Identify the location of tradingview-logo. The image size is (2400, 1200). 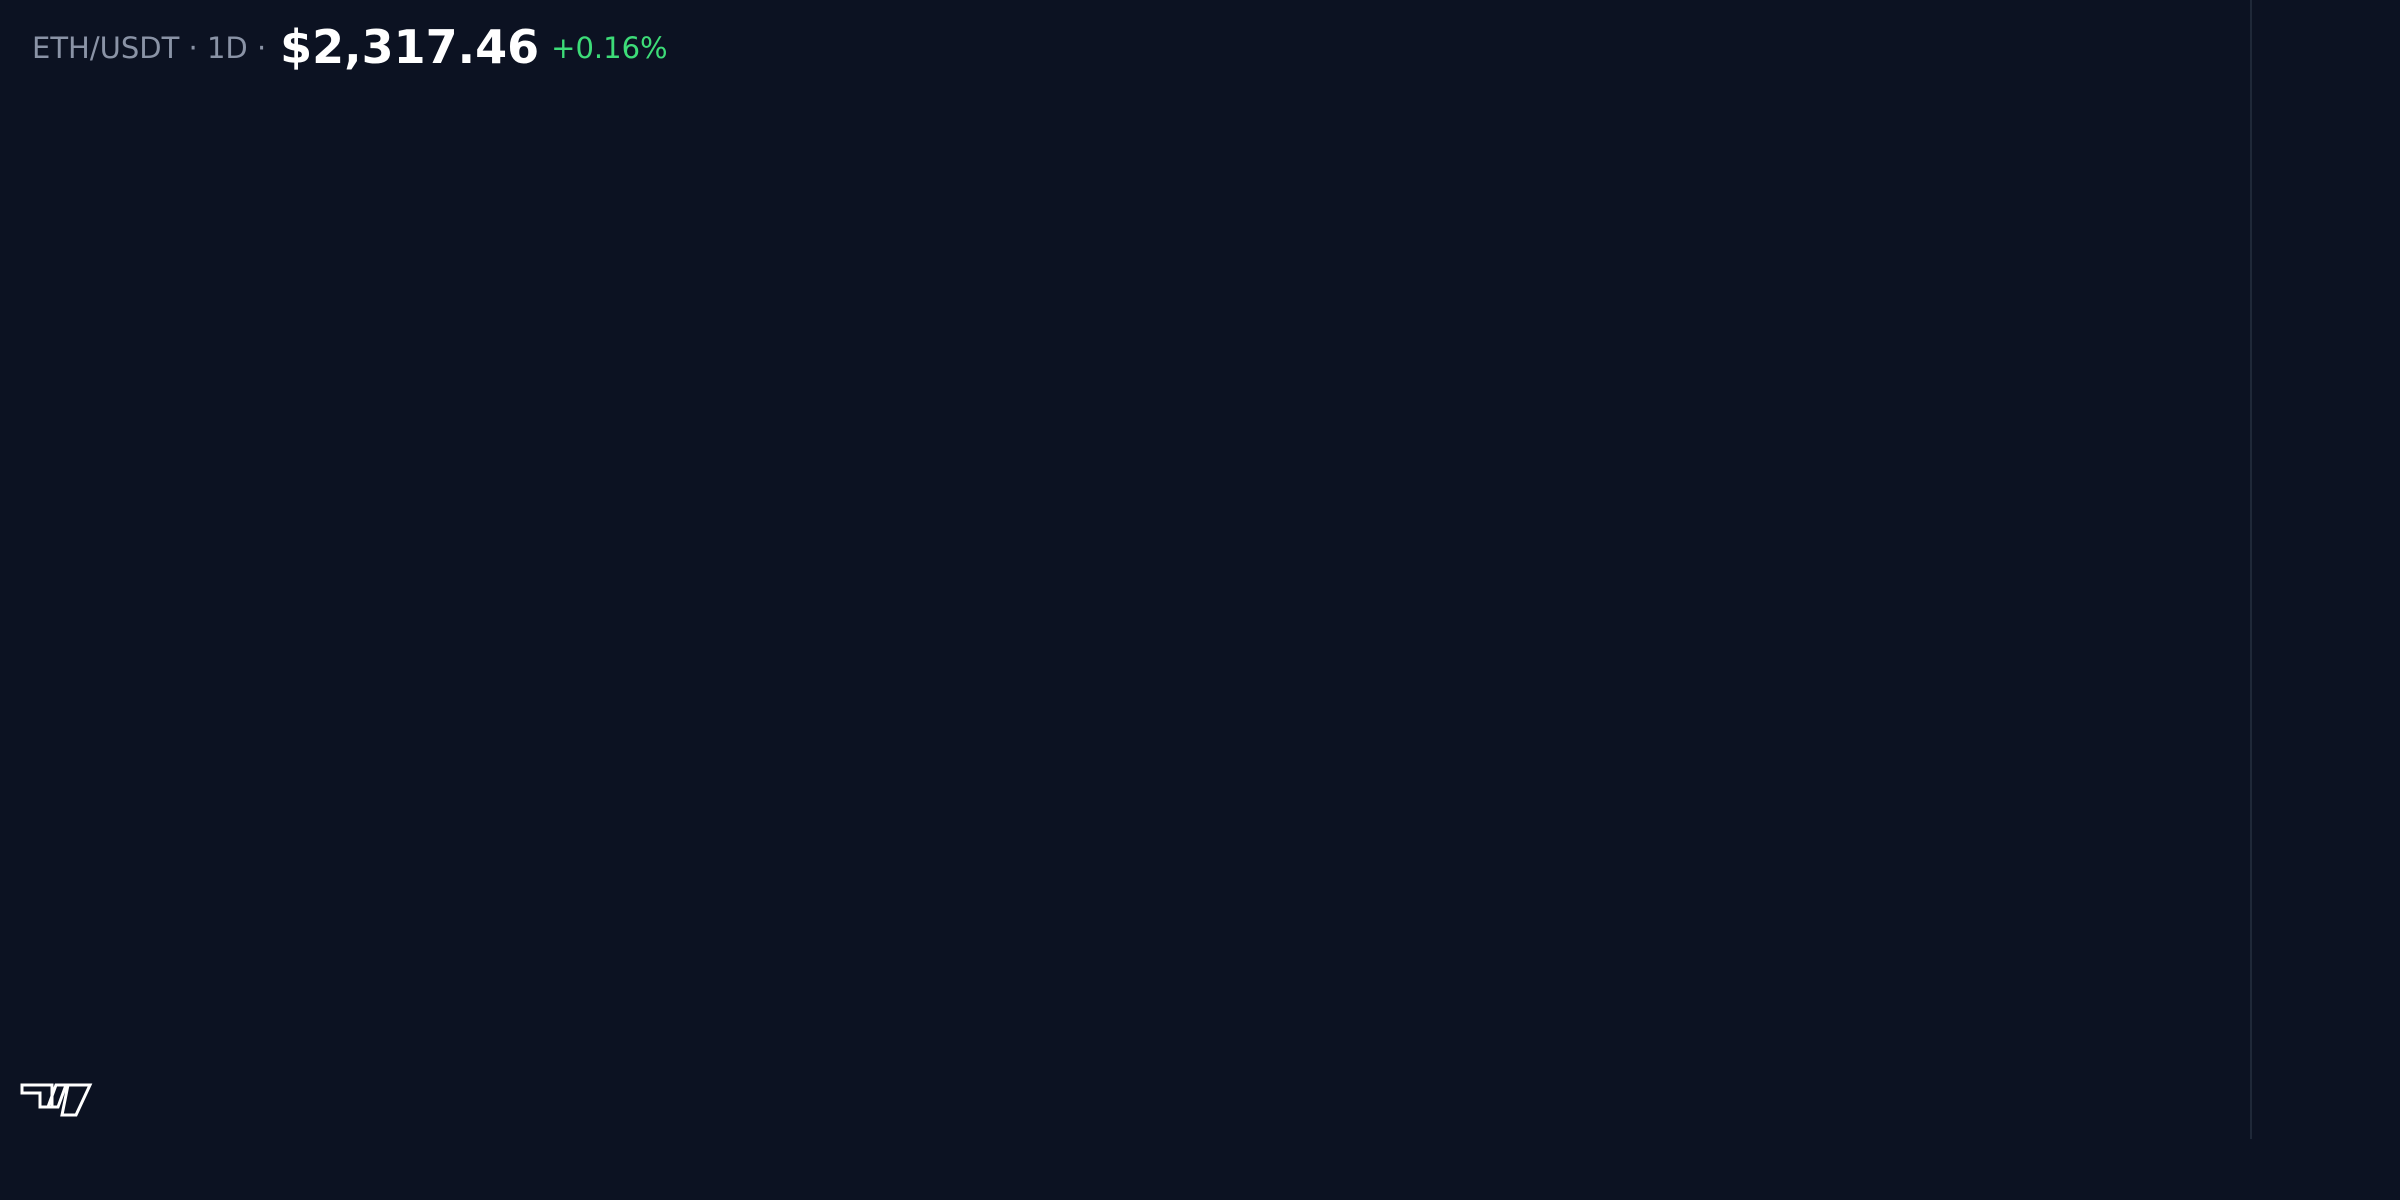
(56, 1100).